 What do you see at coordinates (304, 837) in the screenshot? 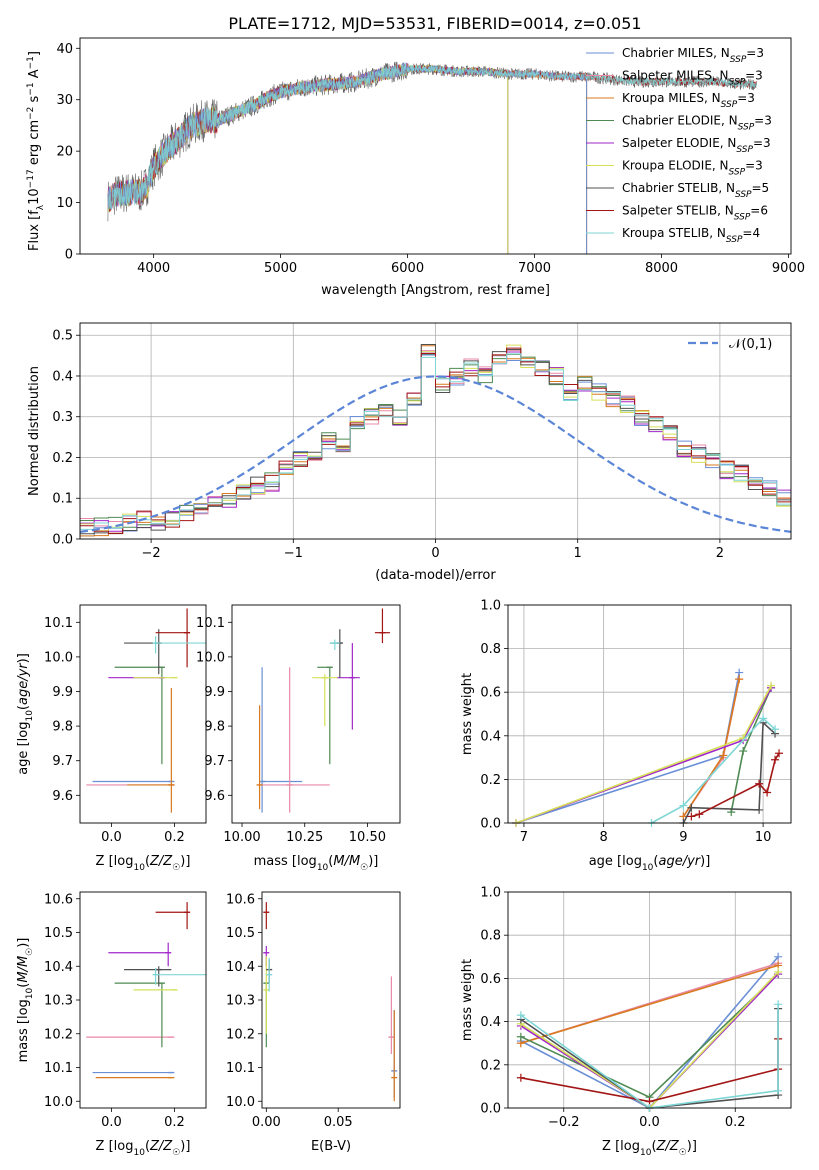
I see `x-tick-label: 10.25` at bounding box center [304, 837].